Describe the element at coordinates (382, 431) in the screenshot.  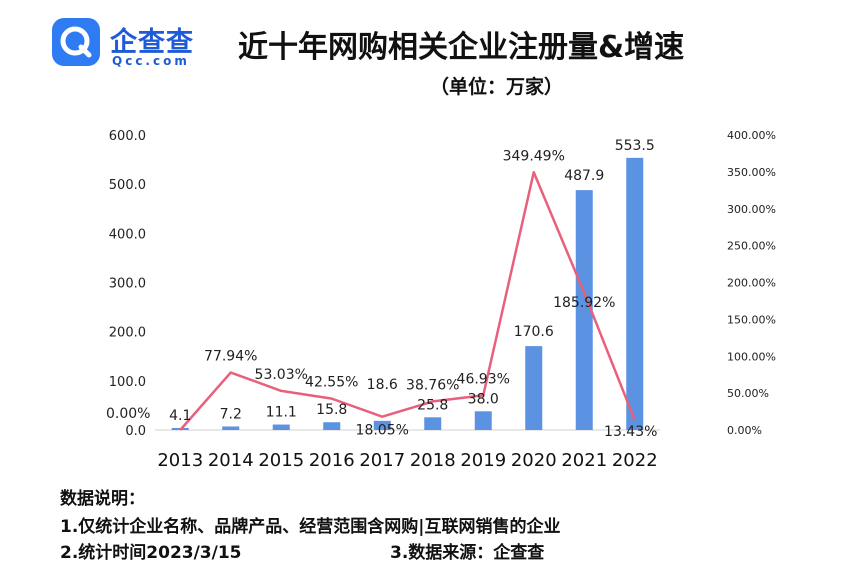
I see `line-data-label: 18.05%` at that location.